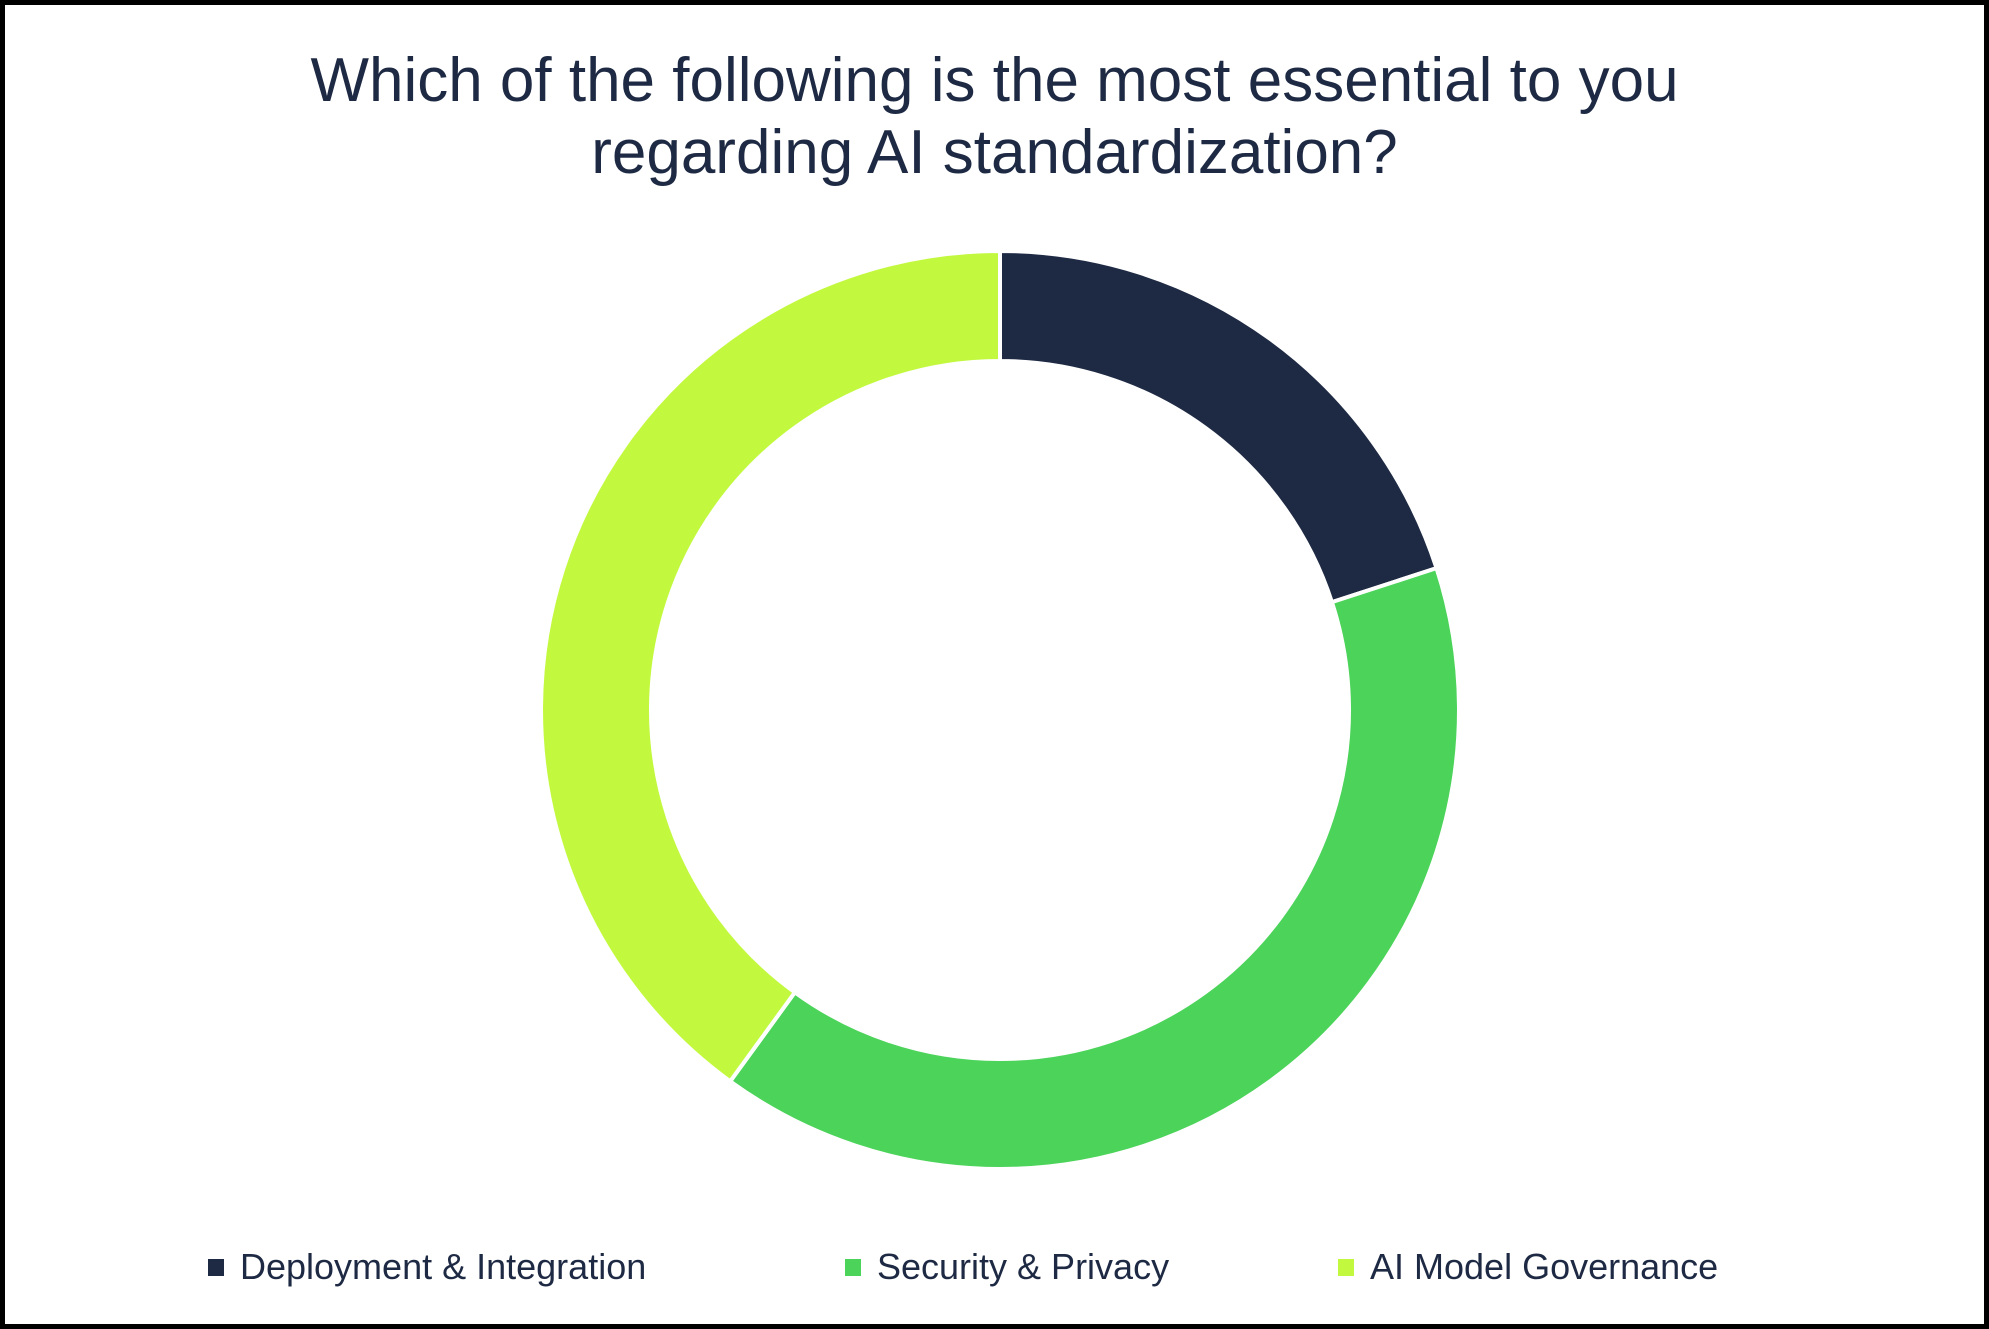 This screenshot has height=1329, width=1989. What do you see at coordinates (443, 1266) in the screenshot?
I see `legend-label-deployment-integration: Deployment & Integration` at bounding box center [443, 1266].